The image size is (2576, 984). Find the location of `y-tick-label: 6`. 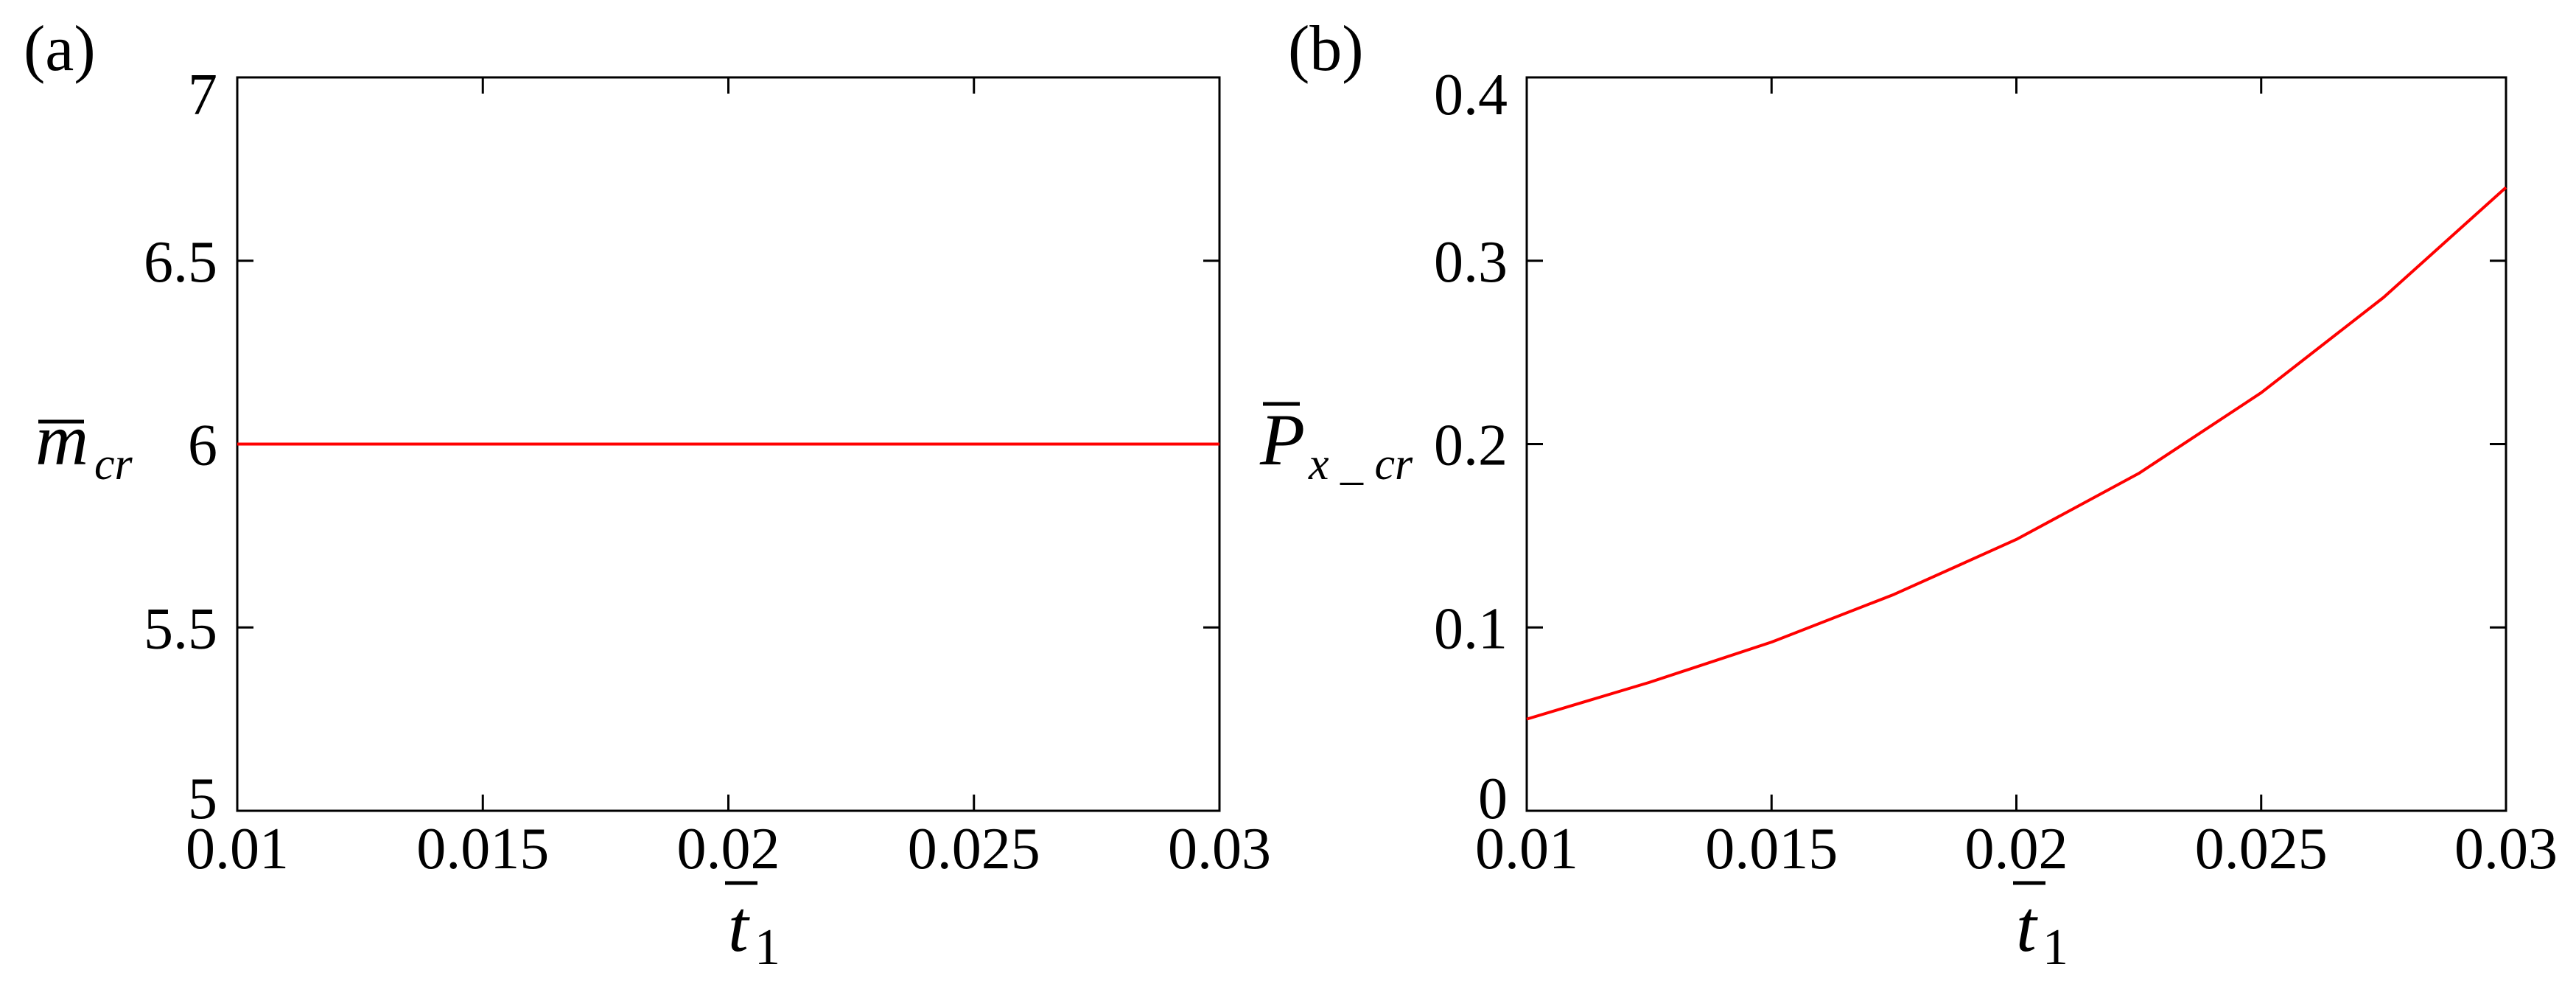

y-tick-label: 6 is located at coordinates (203, 446).